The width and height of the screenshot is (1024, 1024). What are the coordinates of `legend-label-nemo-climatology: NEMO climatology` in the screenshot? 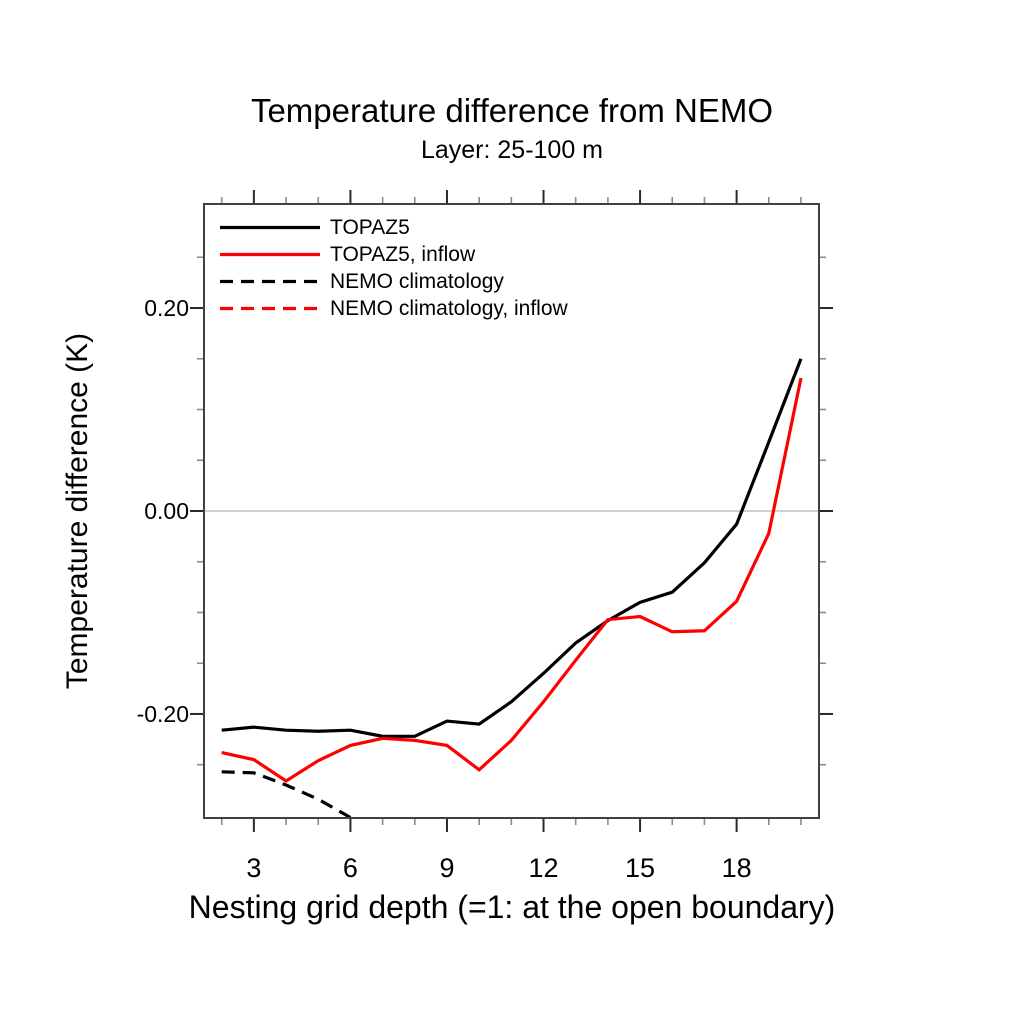 It's located at (417, 281).